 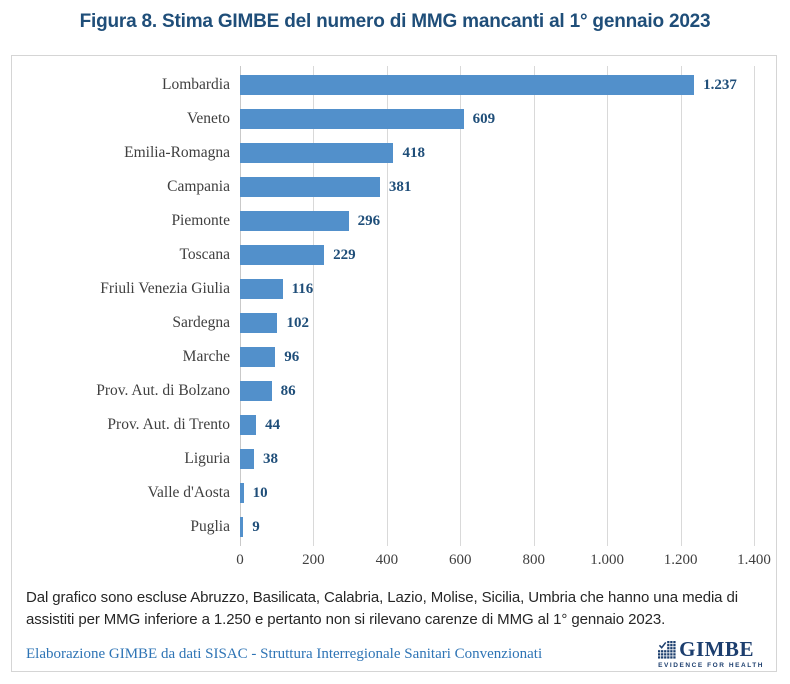 I want to click on value-label: 381, so click(x=400, y=186).